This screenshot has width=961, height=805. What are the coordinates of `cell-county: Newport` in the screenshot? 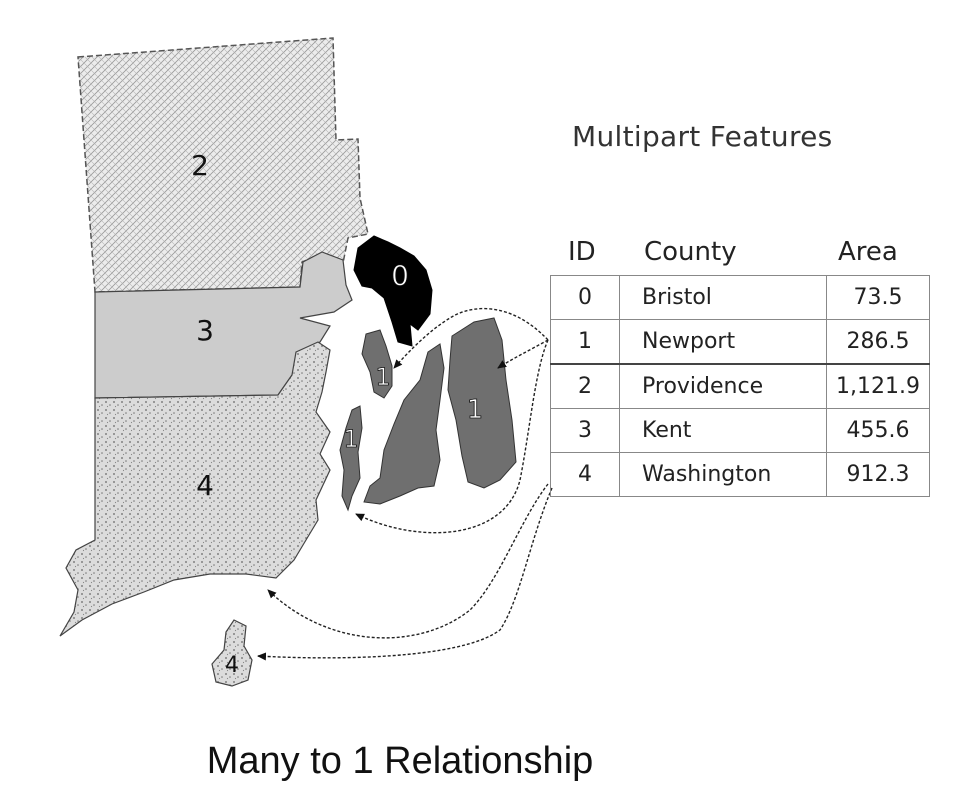 It's located at (723, 342).